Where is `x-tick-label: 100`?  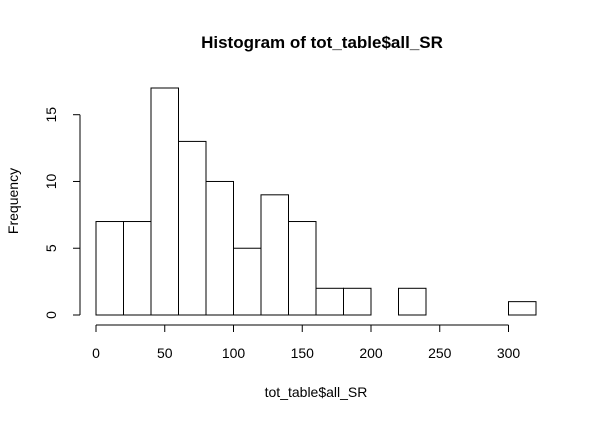 x-tick-label: 100 is located at coordinates (234, 353).